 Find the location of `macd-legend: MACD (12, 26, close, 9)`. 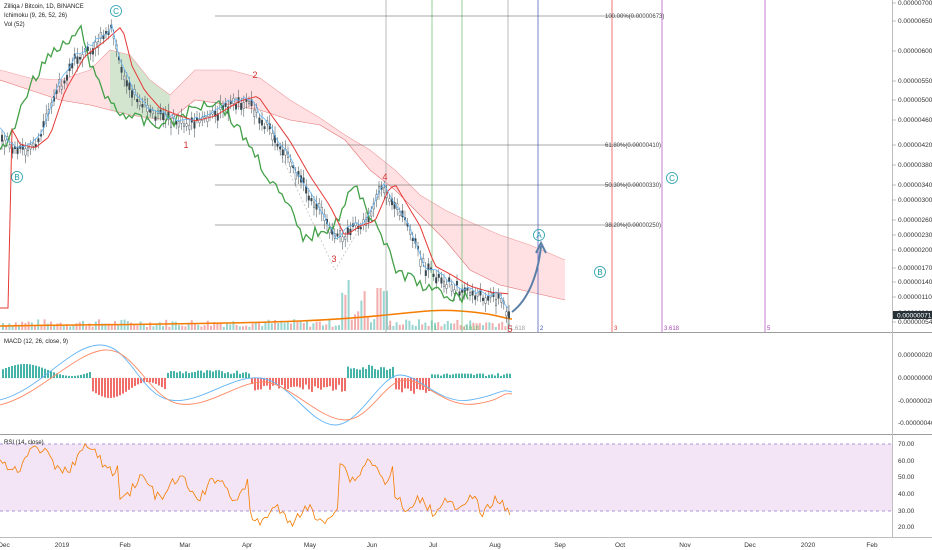

macd-legend: MACD (12, 26, close, 9) is located at coordinates (36, 342).